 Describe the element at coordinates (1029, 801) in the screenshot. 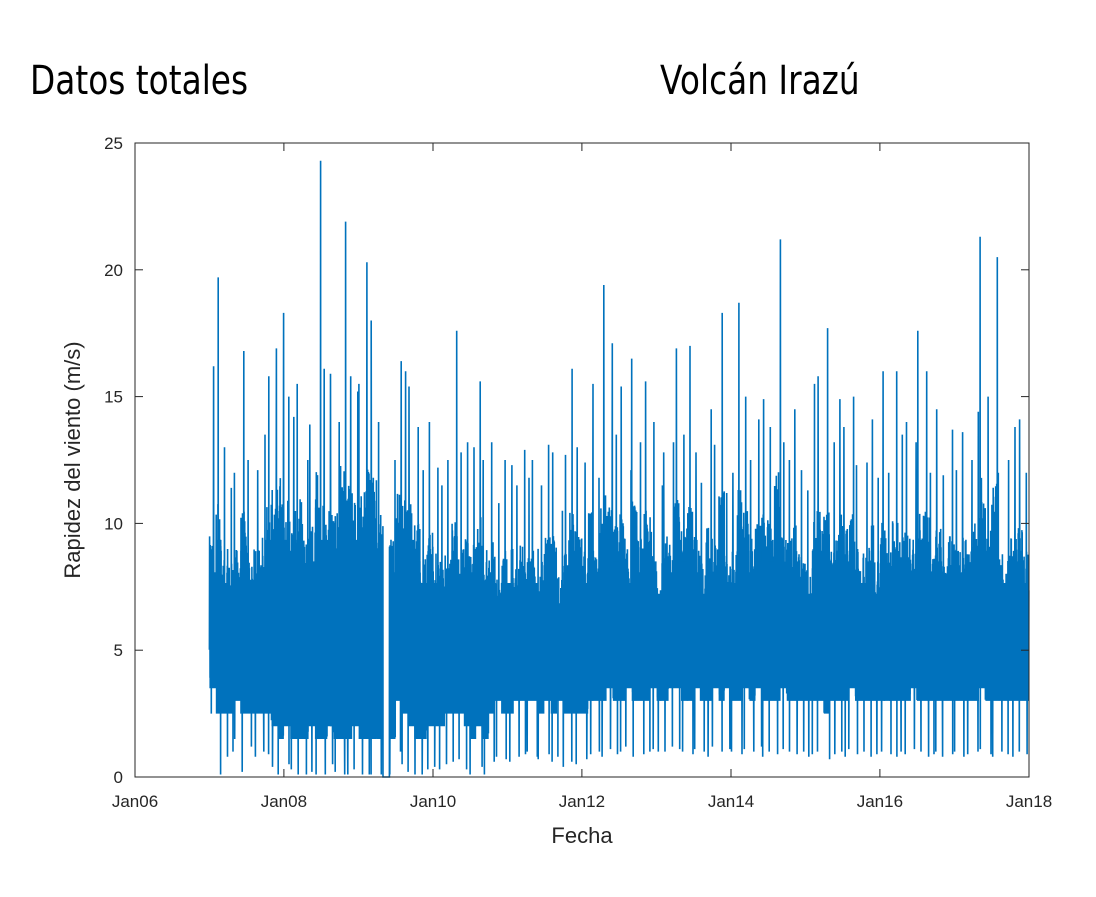

I see `x-tick-label: Jan18` at that location.